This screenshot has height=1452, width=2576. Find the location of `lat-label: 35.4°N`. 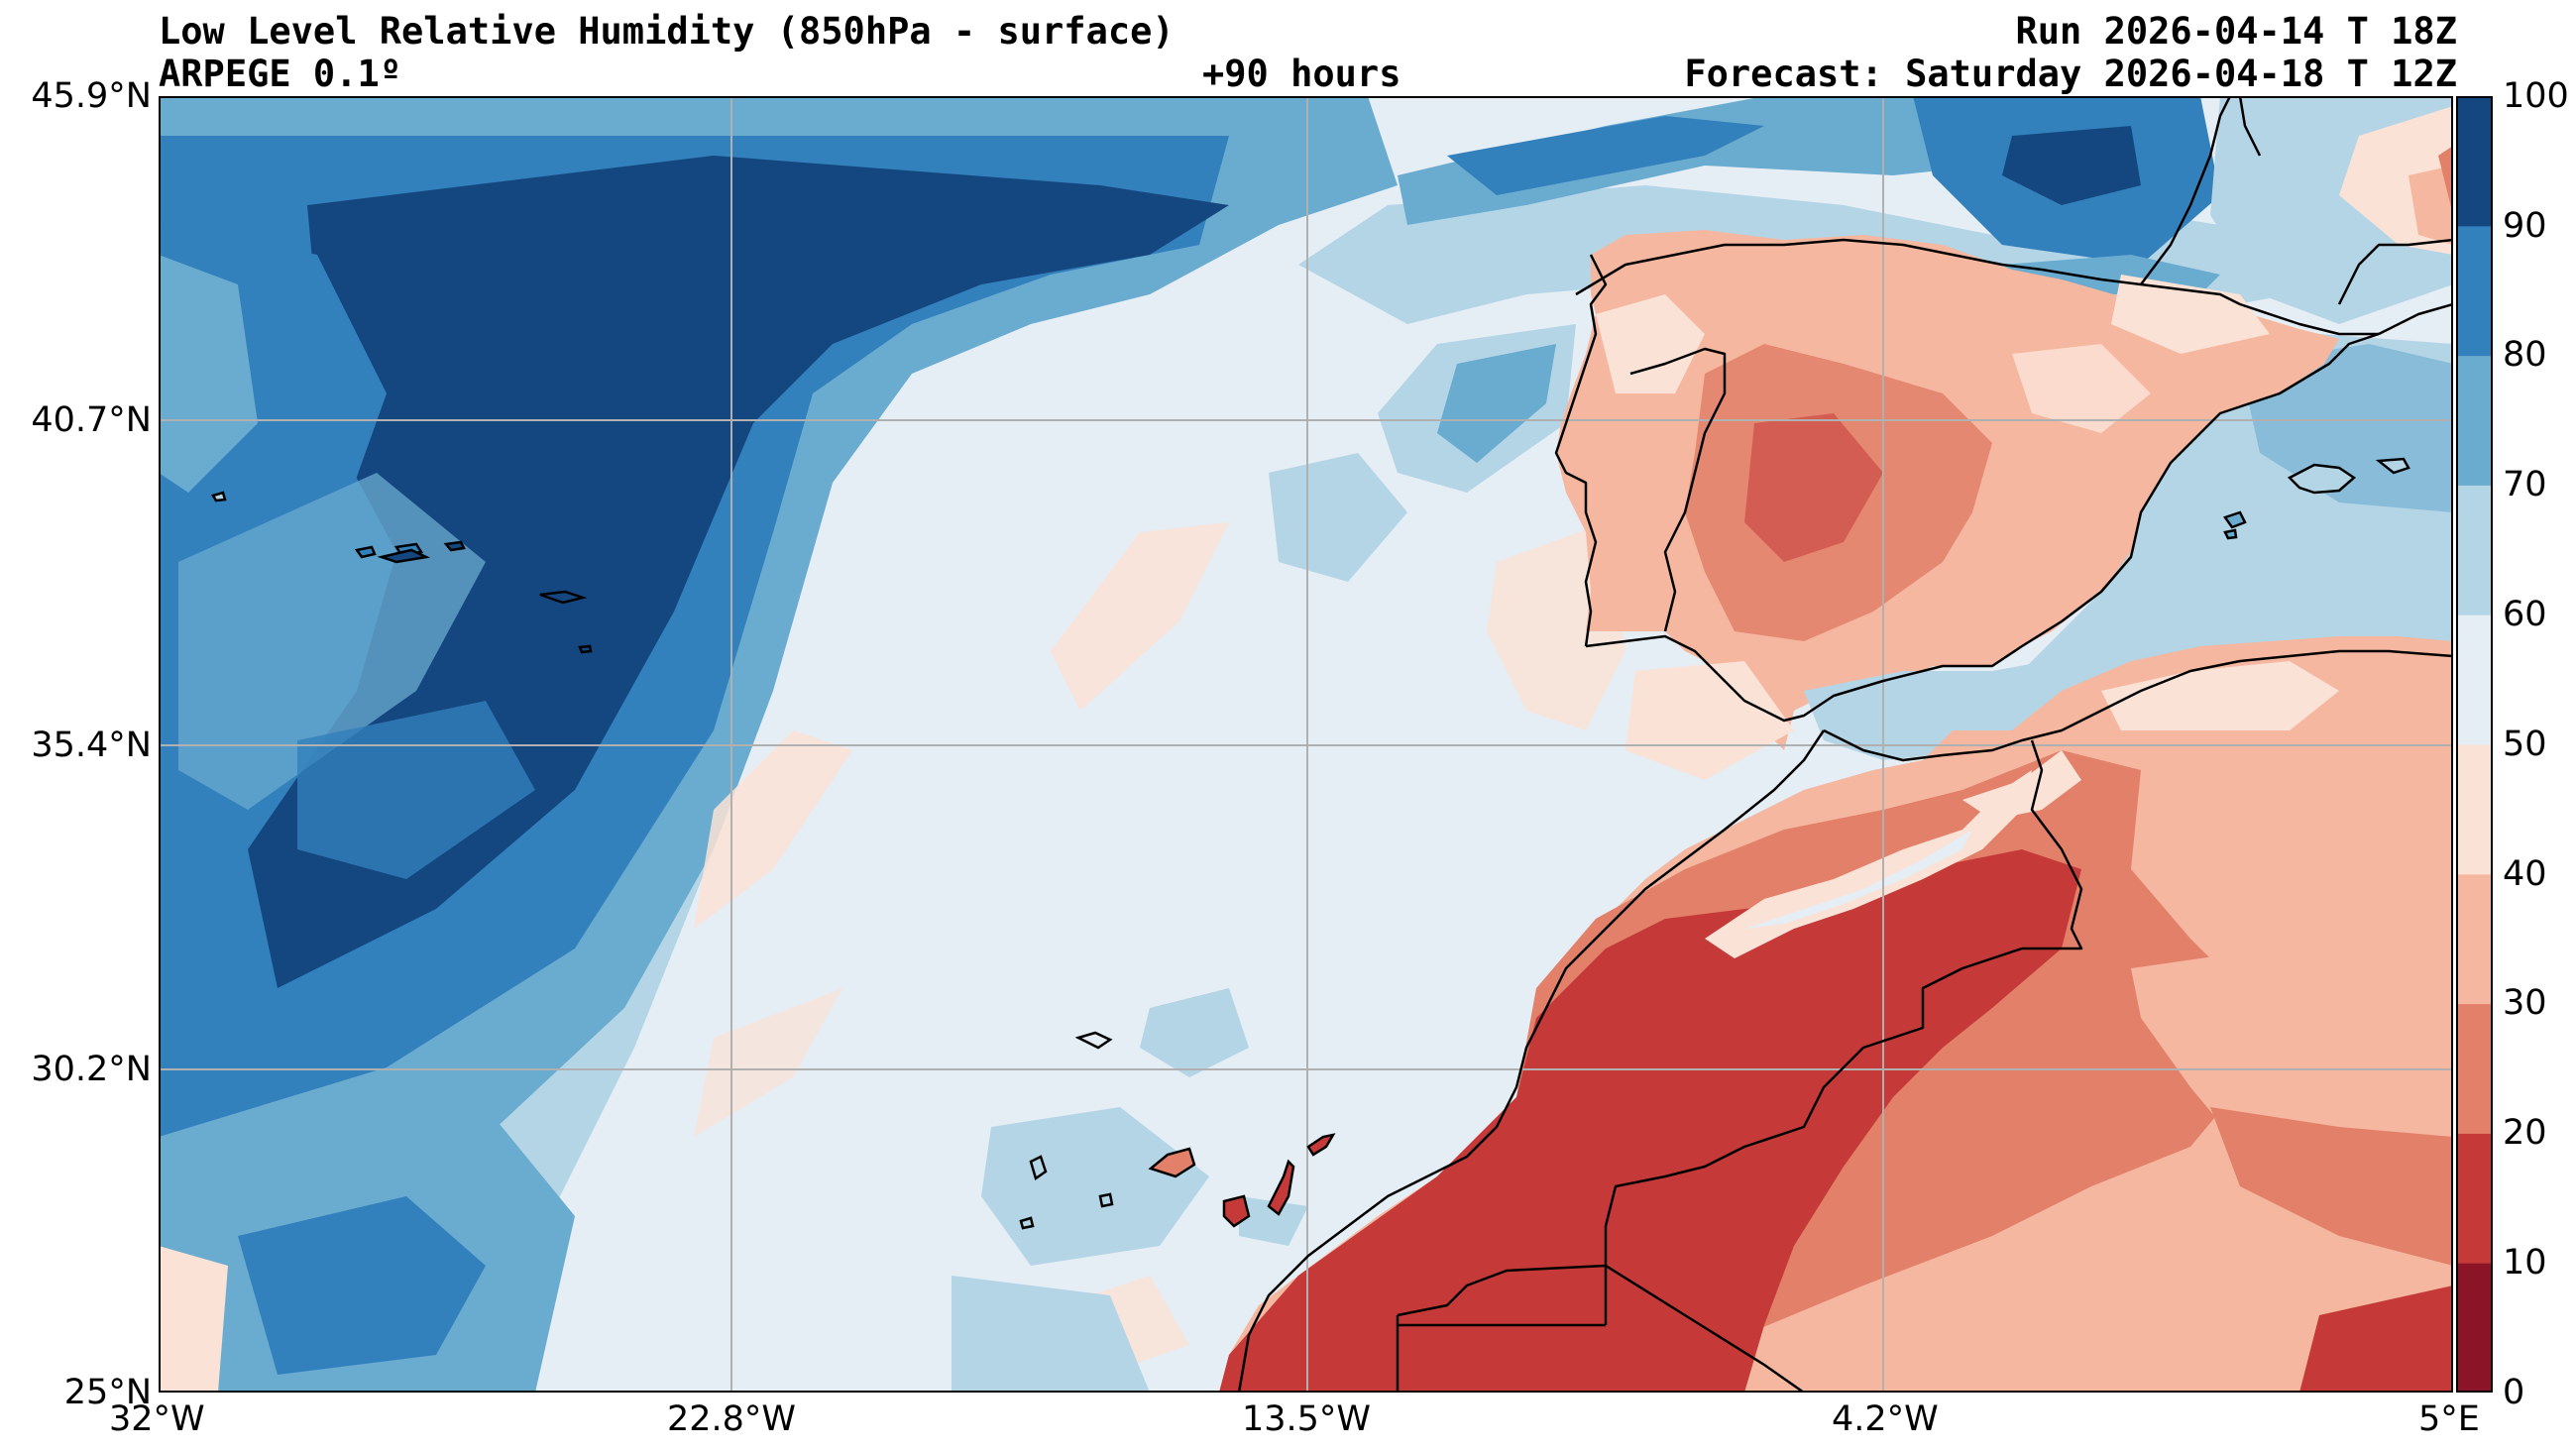

lat-label: 35.4°N is located at coordinates (91, 745).